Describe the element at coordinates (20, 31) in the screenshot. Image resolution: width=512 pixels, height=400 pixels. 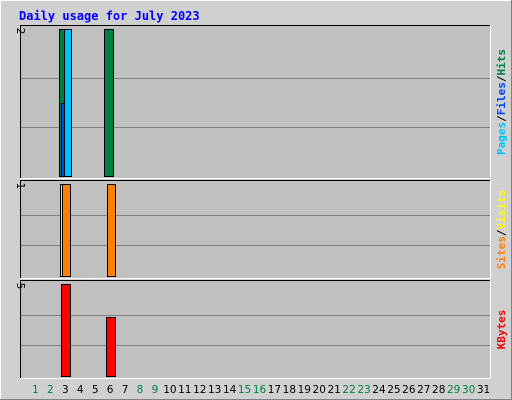
I see `panel-hits-ymax-label: 2` at that location.